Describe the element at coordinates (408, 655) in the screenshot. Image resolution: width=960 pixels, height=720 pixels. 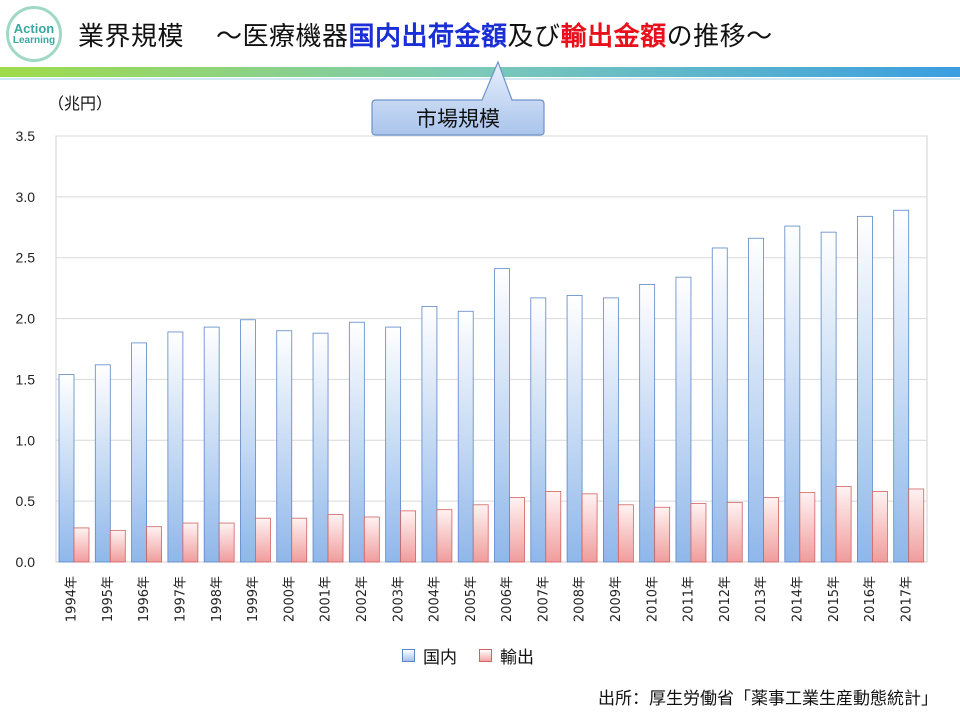
I see `legend-swatch-domestic` at that location.